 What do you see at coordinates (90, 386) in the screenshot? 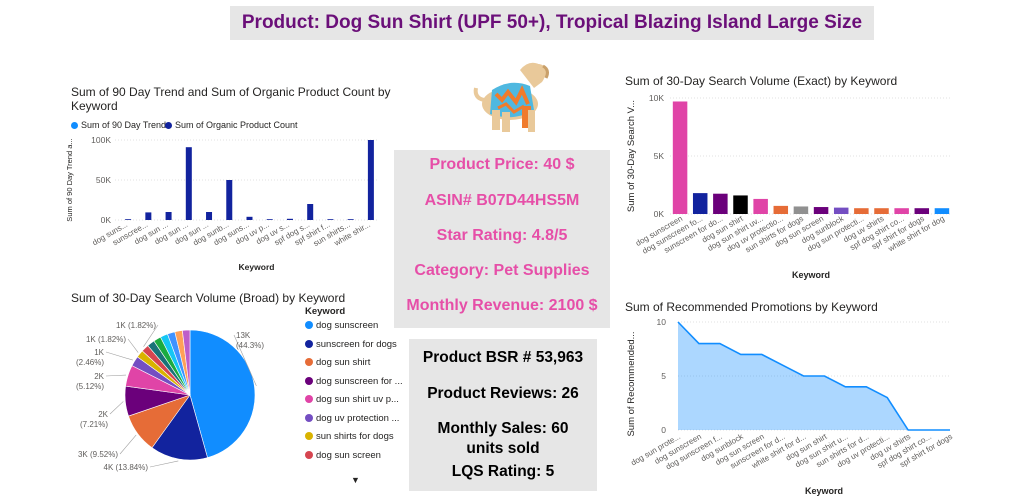
I see `pie-data-label: (5.12%)` at bounding box center [90, 386].